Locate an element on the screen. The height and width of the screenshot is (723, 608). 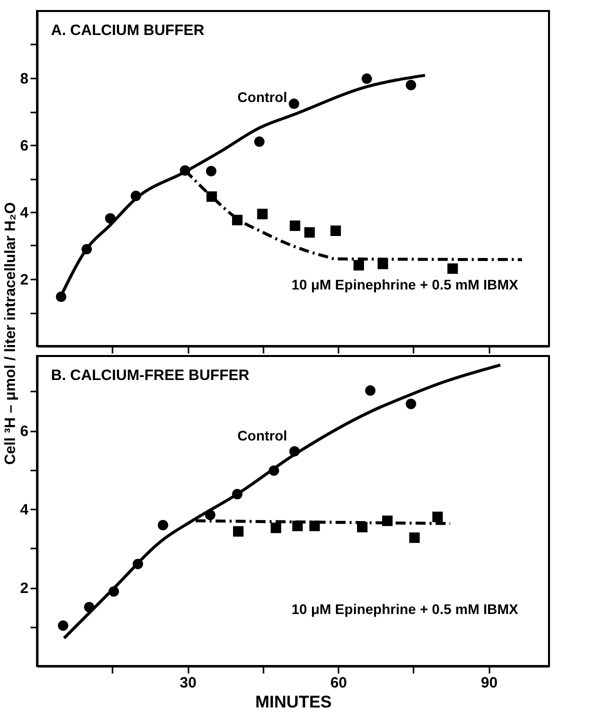
x-tick-label: 90 is located at coordinates (489, 683).